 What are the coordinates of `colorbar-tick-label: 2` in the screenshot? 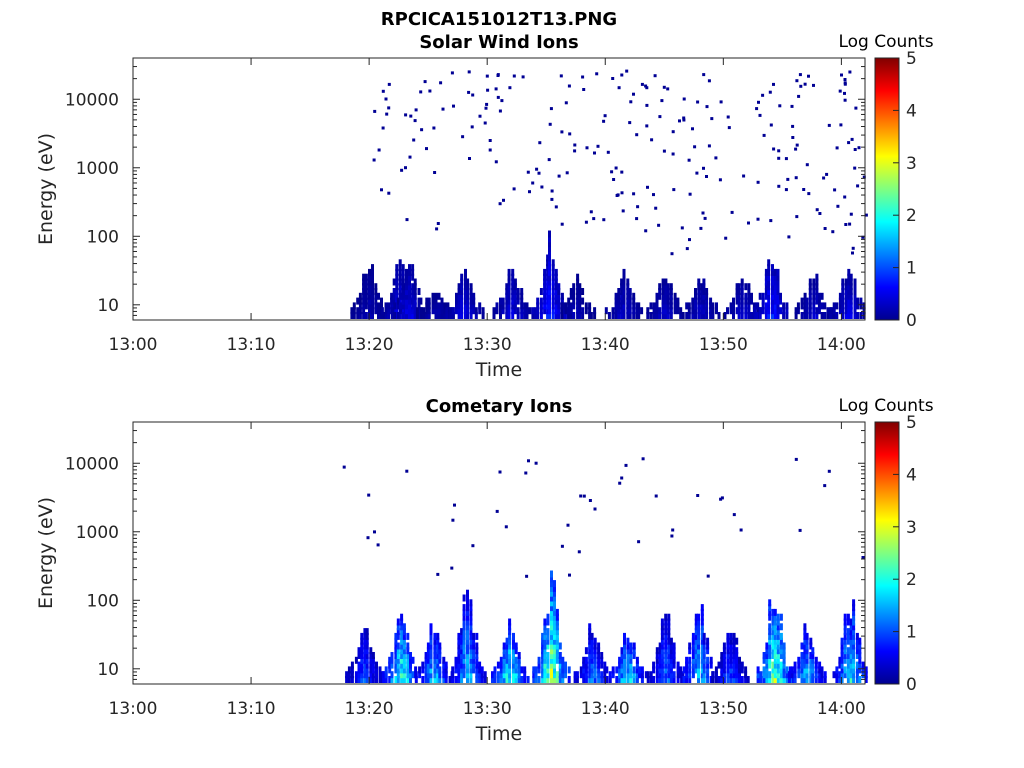 It's located at (911, 580).